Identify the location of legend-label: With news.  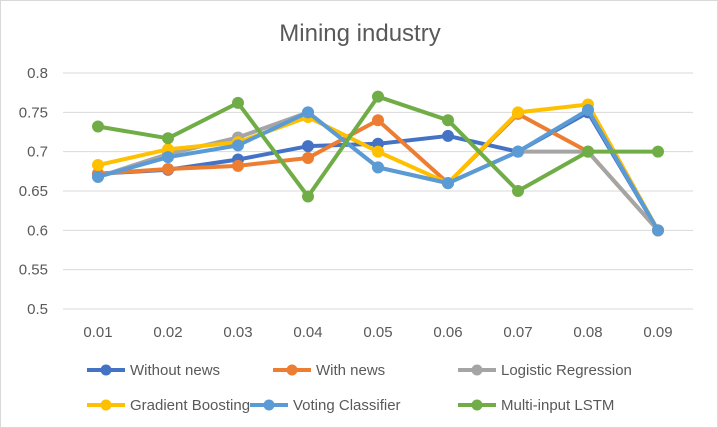
(350, 370).